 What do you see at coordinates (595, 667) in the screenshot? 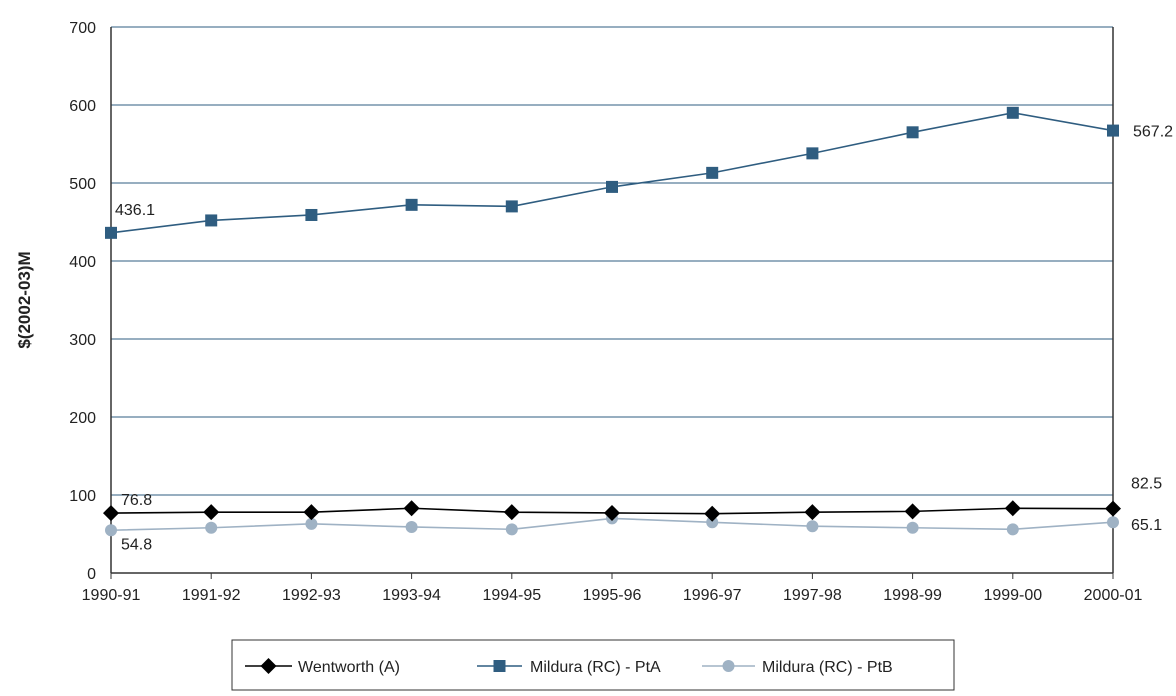
I see `legend-label: Mildura (RC) - PtA` at bounding box center [595, 667].